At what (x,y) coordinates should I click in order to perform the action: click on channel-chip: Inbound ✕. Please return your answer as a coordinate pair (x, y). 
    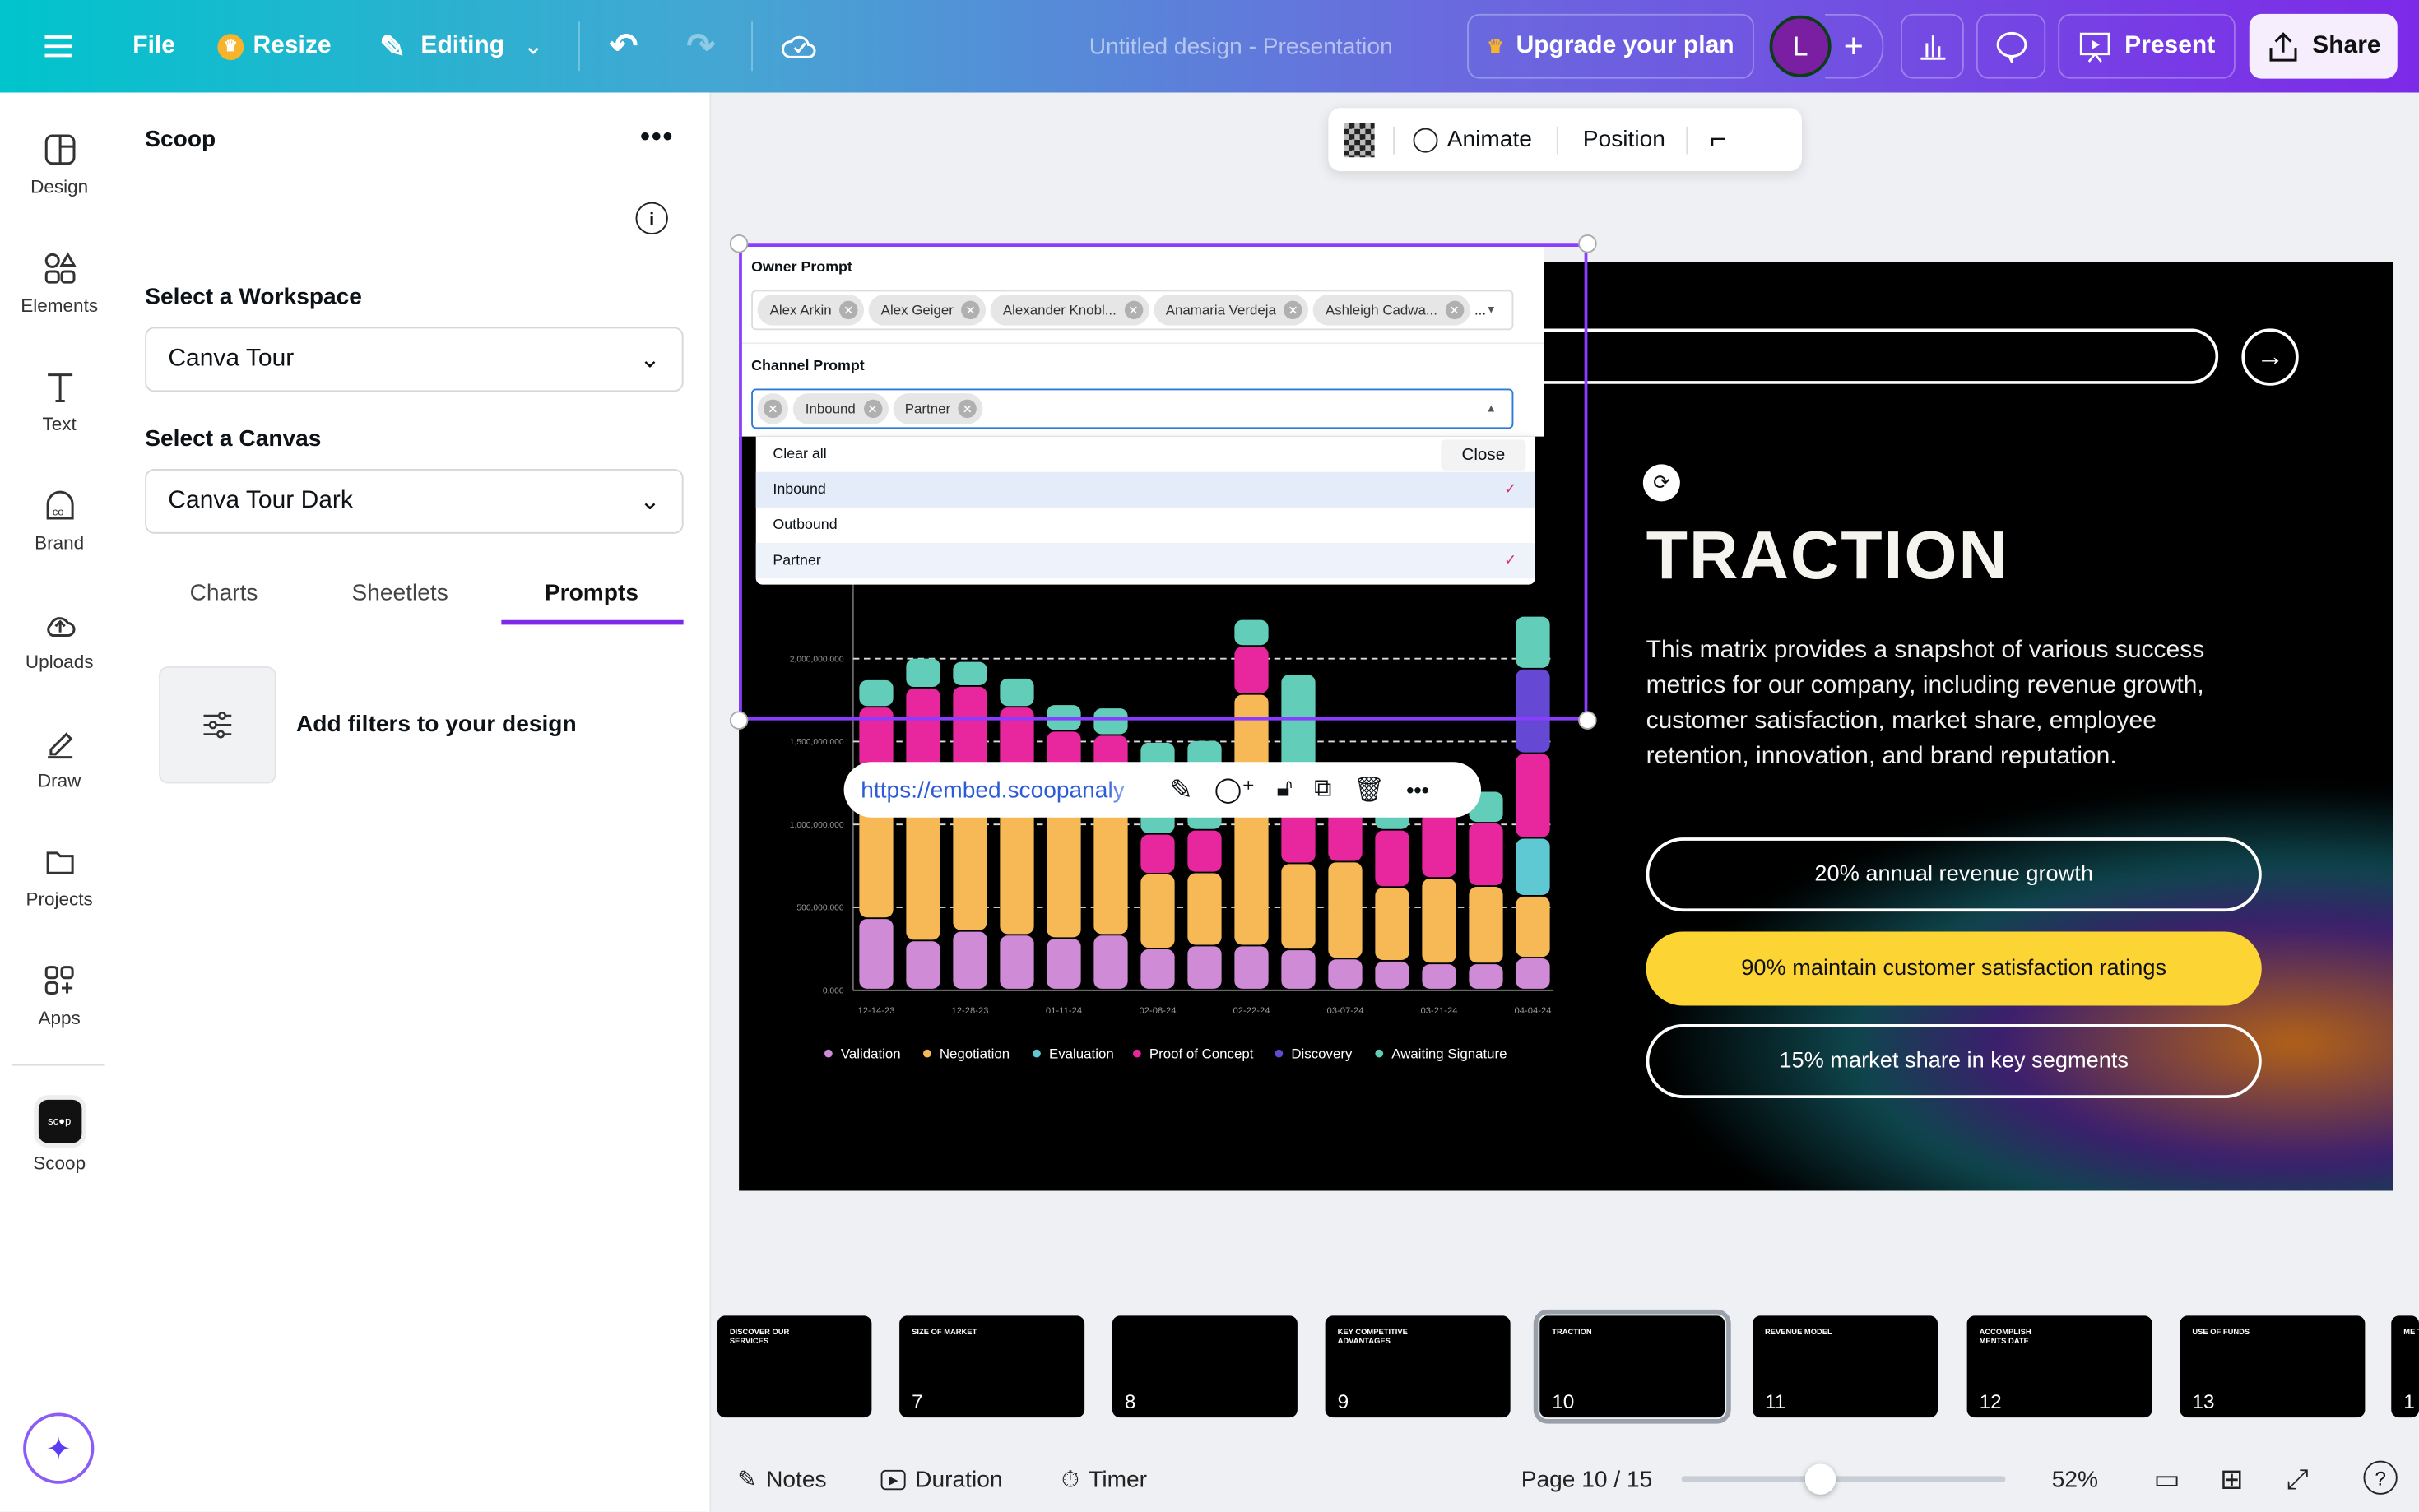
    Looking at the image, I should click on (840, 408).